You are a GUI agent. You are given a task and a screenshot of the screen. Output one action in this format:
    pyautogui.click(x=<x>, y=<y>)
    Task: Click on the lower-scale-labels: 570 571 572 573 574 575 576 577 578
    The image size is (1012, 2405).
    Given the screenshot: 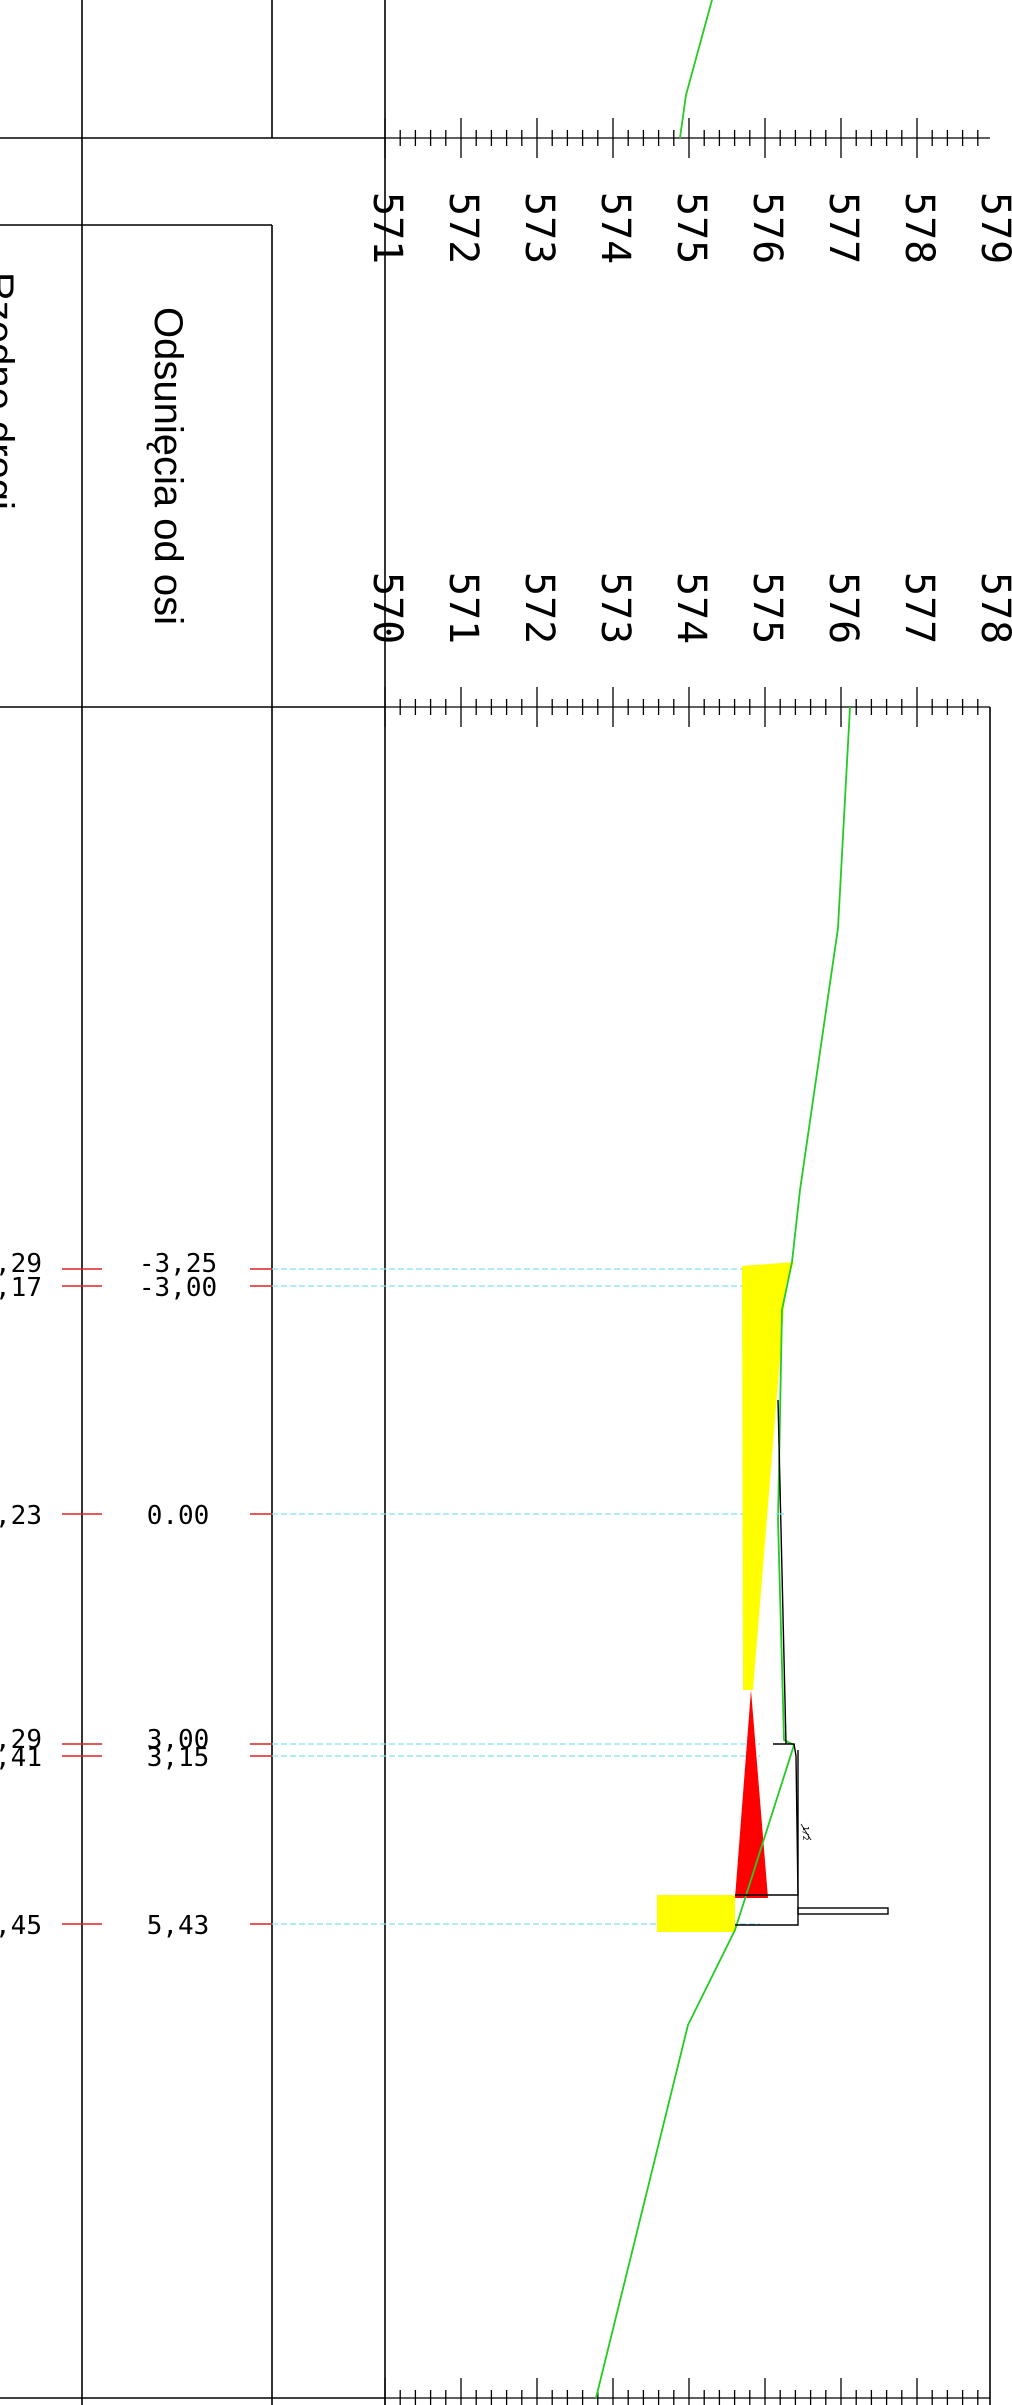 What is the action you would take?
    pyautogui.click(x=688, y=608)
    